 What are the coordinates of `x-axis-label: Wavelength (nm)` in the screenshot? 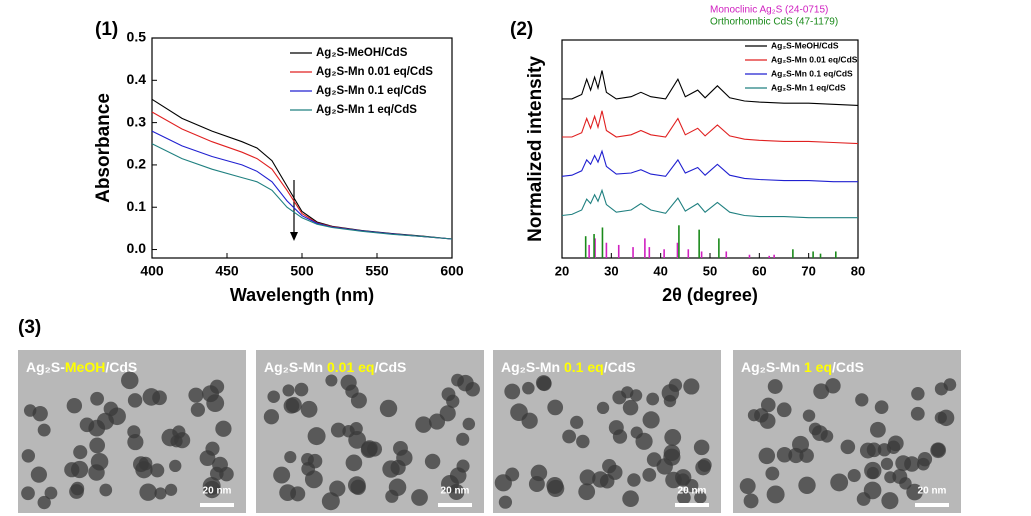 It's located at (302, 295).